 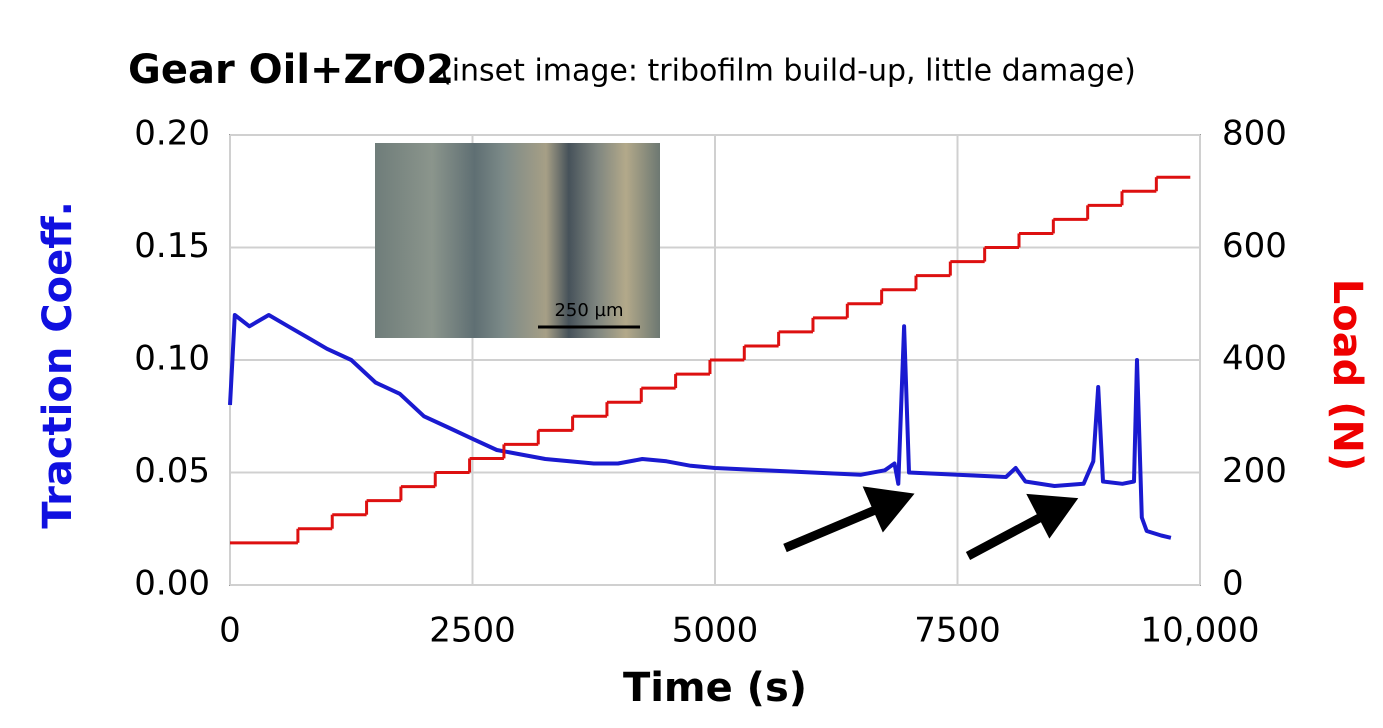 What do you see at coordinates (172, 471) in the screenshot?
I see `y-tick-label: 0.05` at bounding box center [172, 471].